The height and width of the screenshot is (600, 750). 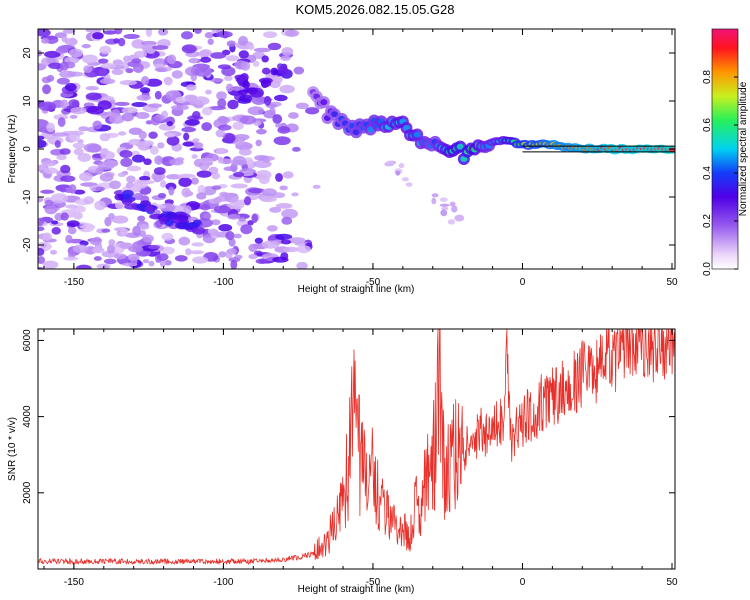 What do you see at coordinates (720, 152) in the screenshot?
I see `colorbar-axes: 0.0 0.2 0.4 0.6 0.8` at bounding box center [720, 152].